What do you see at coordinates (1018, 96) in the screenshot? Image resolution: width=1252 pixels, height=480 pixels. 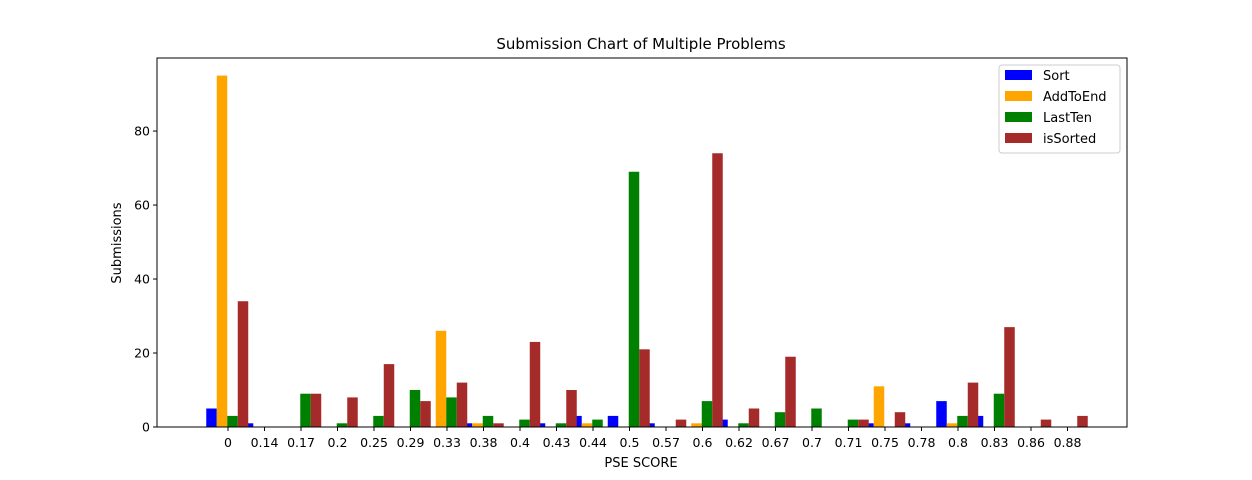 I see `legend-swatch-addtoend` at bounding box center [1018, 96].